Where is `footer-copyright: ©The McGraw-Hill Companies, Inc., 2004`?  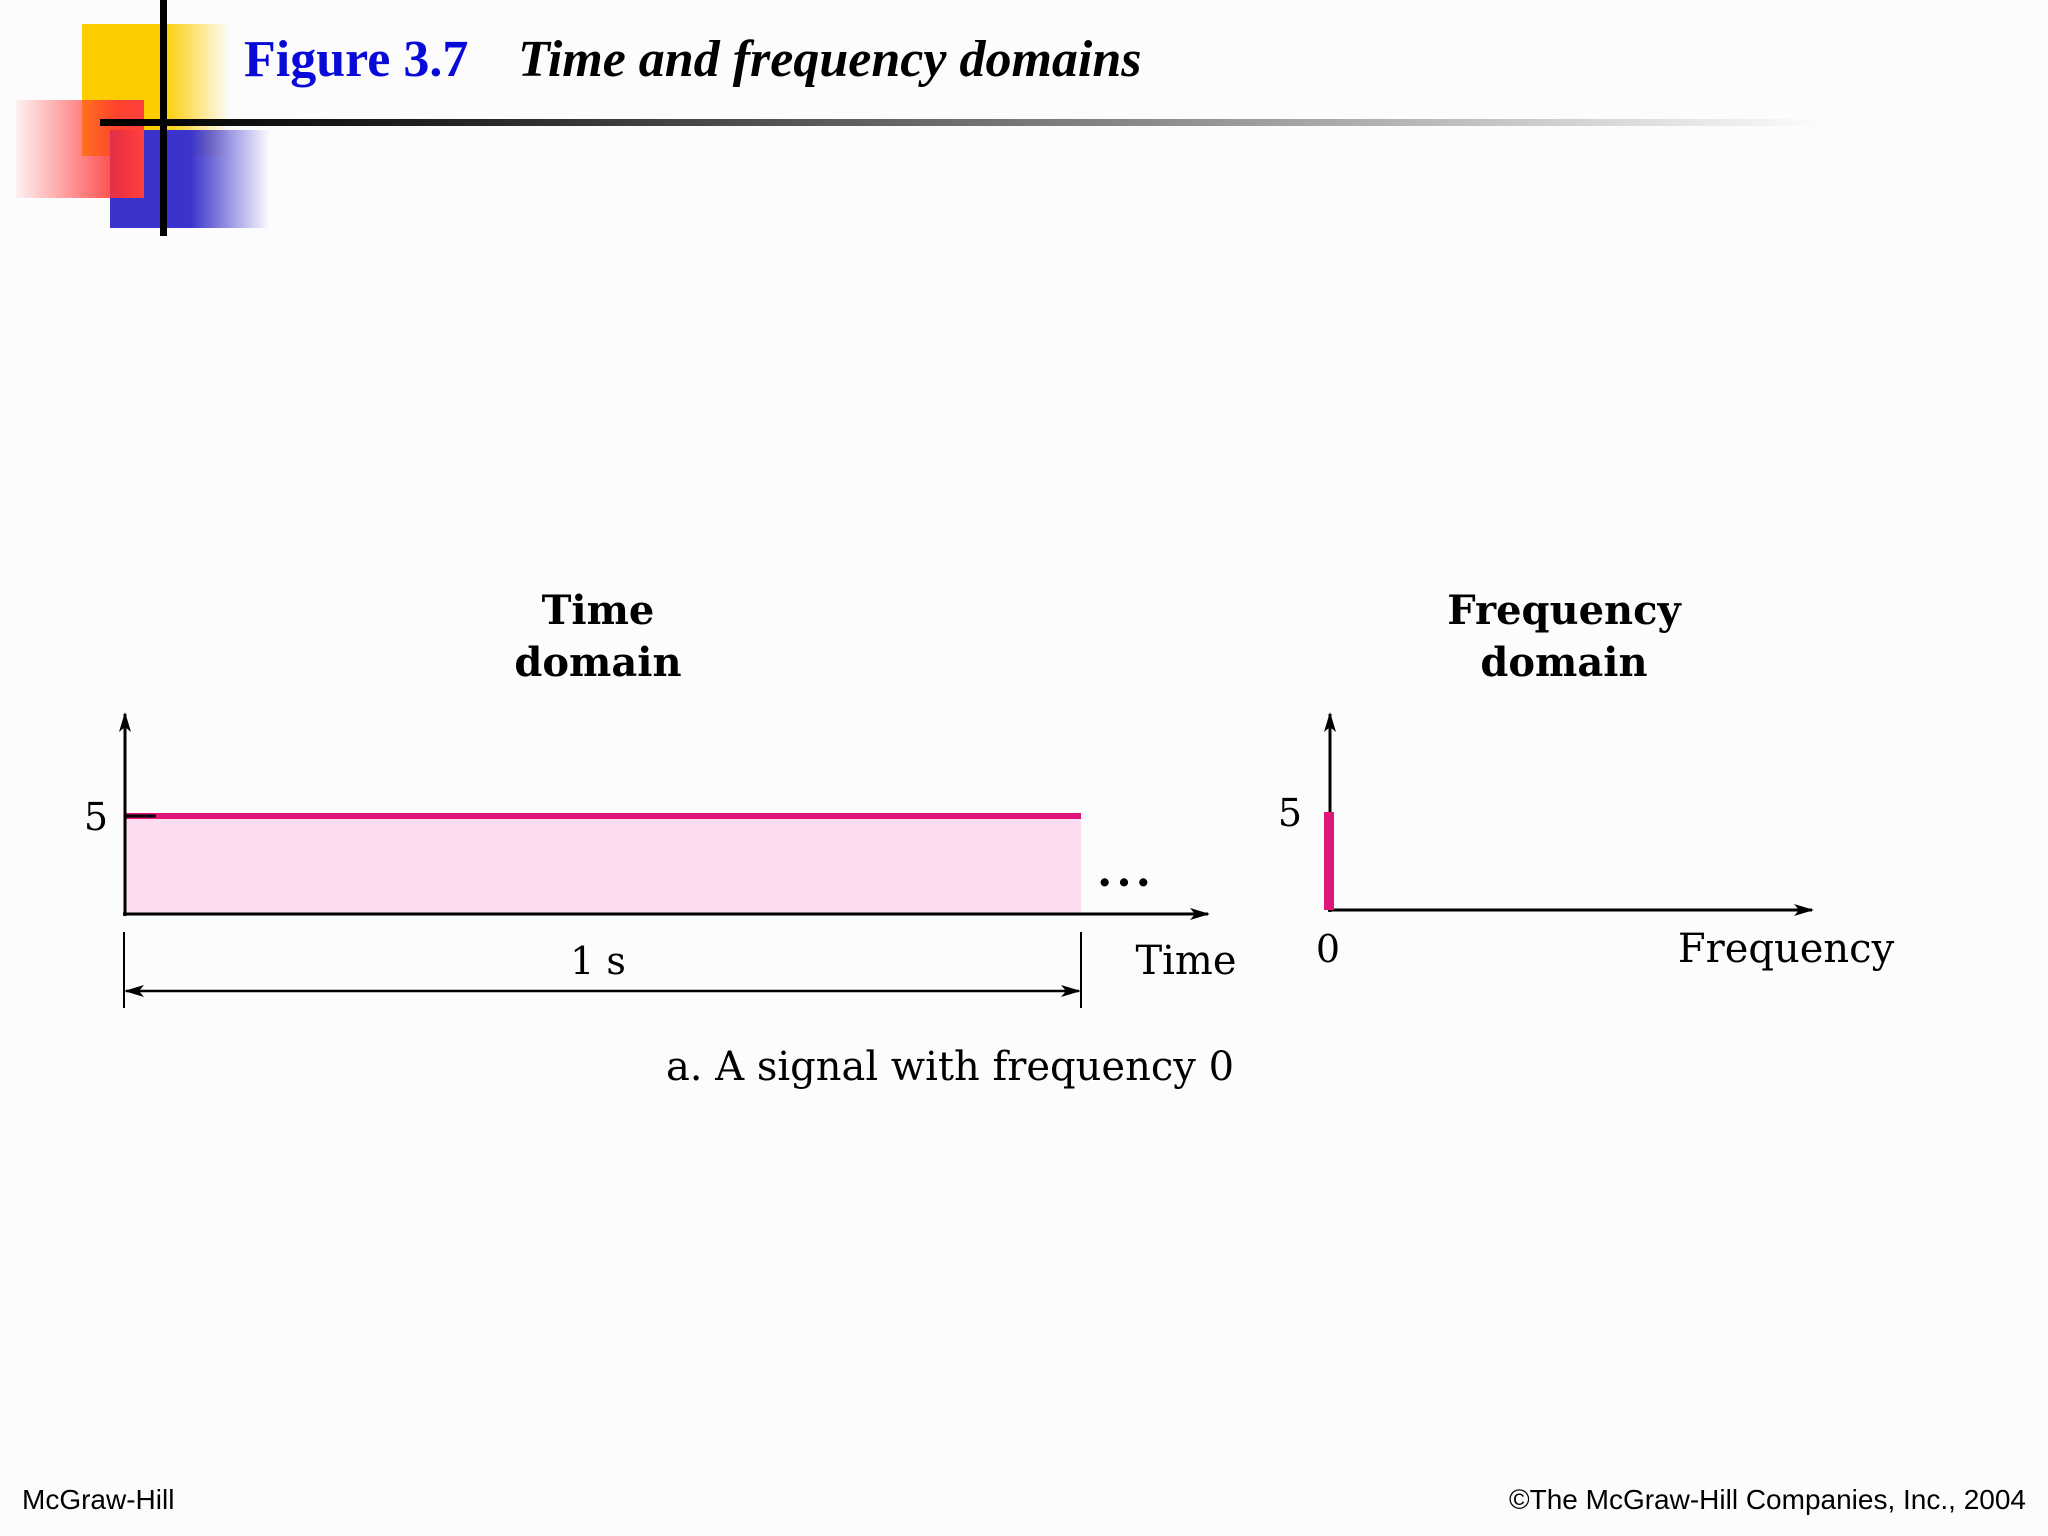
footer-copyright: ©The McGraw-Hill Companies, Inc., 2004 is located at coordinates (1767, 1499).